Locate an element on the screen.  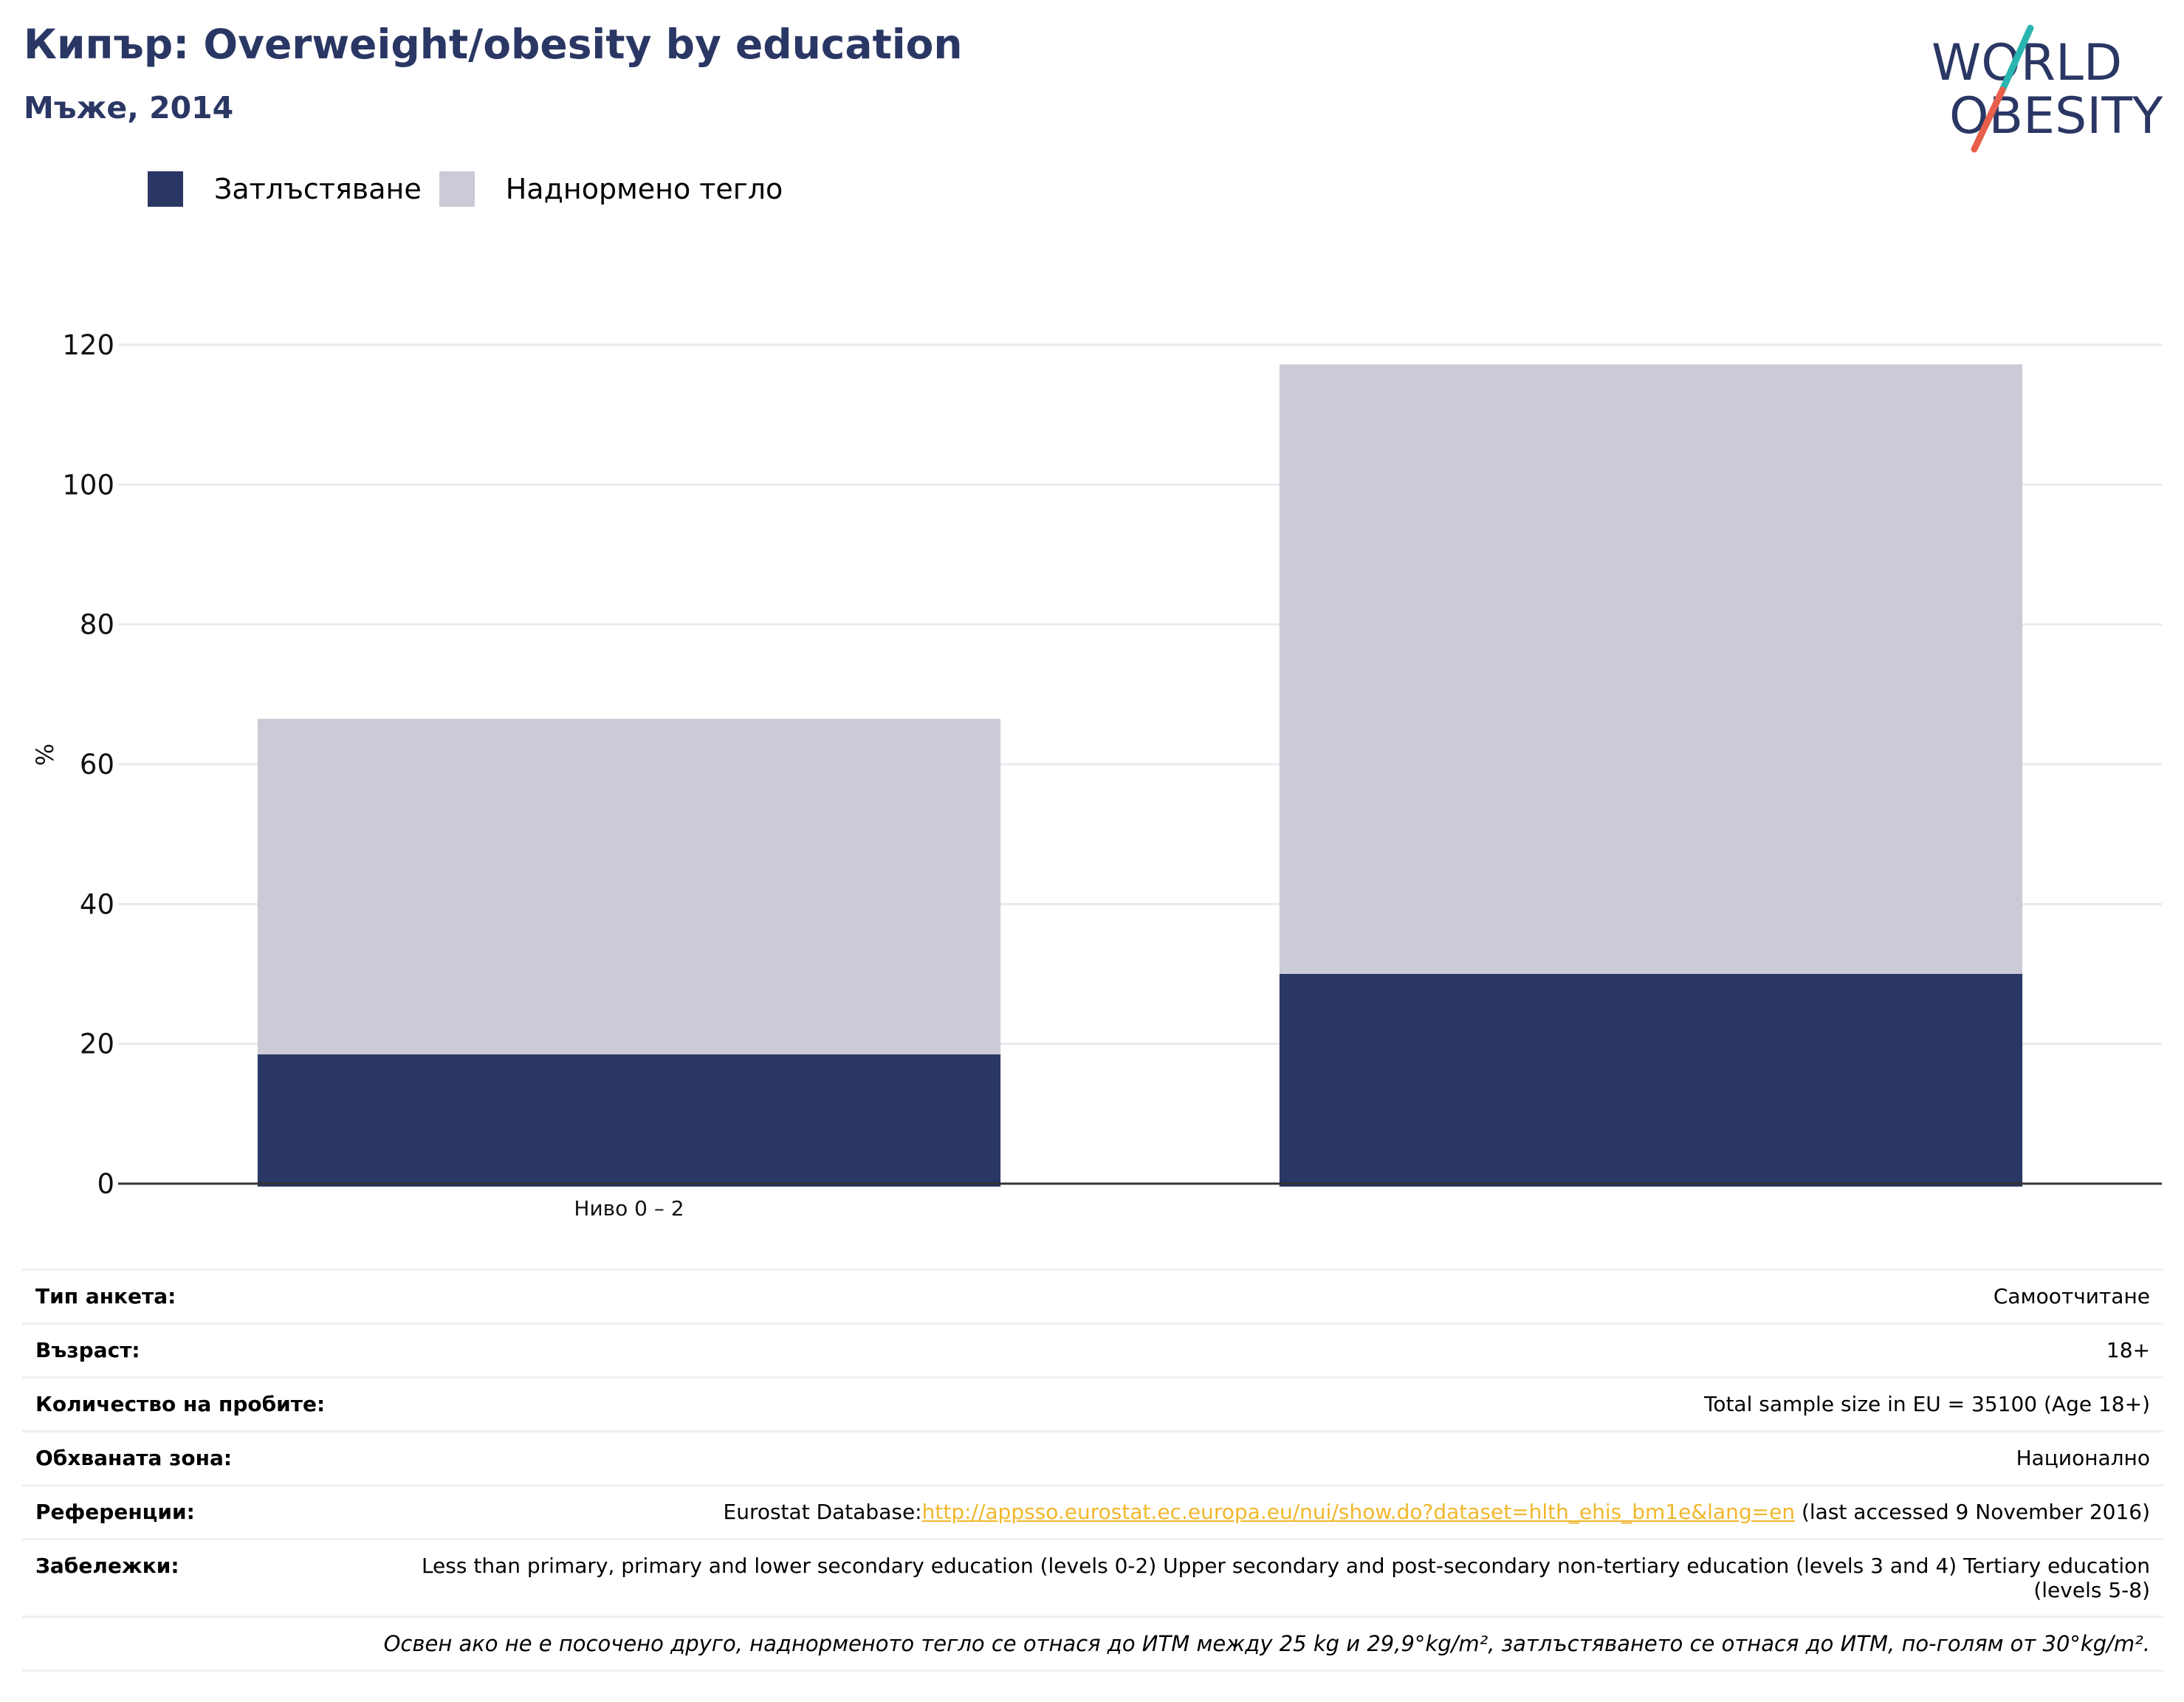
info-value: Национално is located at coordinates (2083, 1458).